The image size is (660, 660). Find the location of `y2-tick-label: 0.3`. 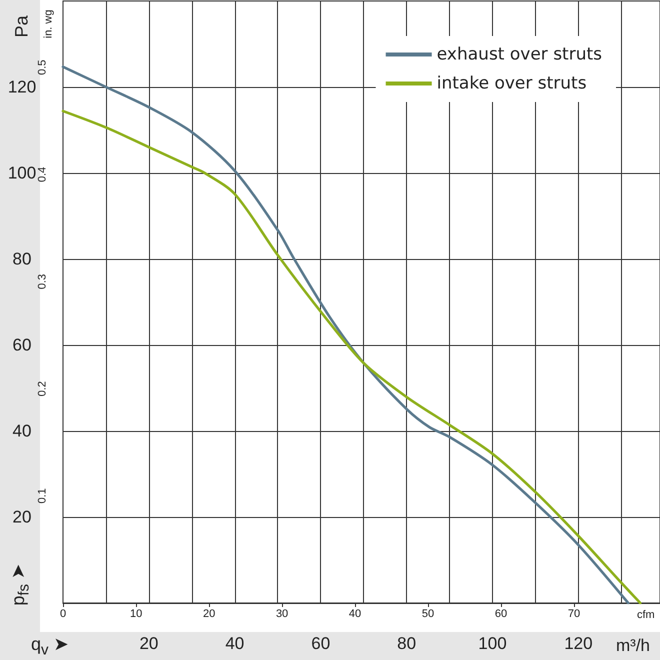

y2-tick-label: 0.3 is located at coordinates (42, 282).